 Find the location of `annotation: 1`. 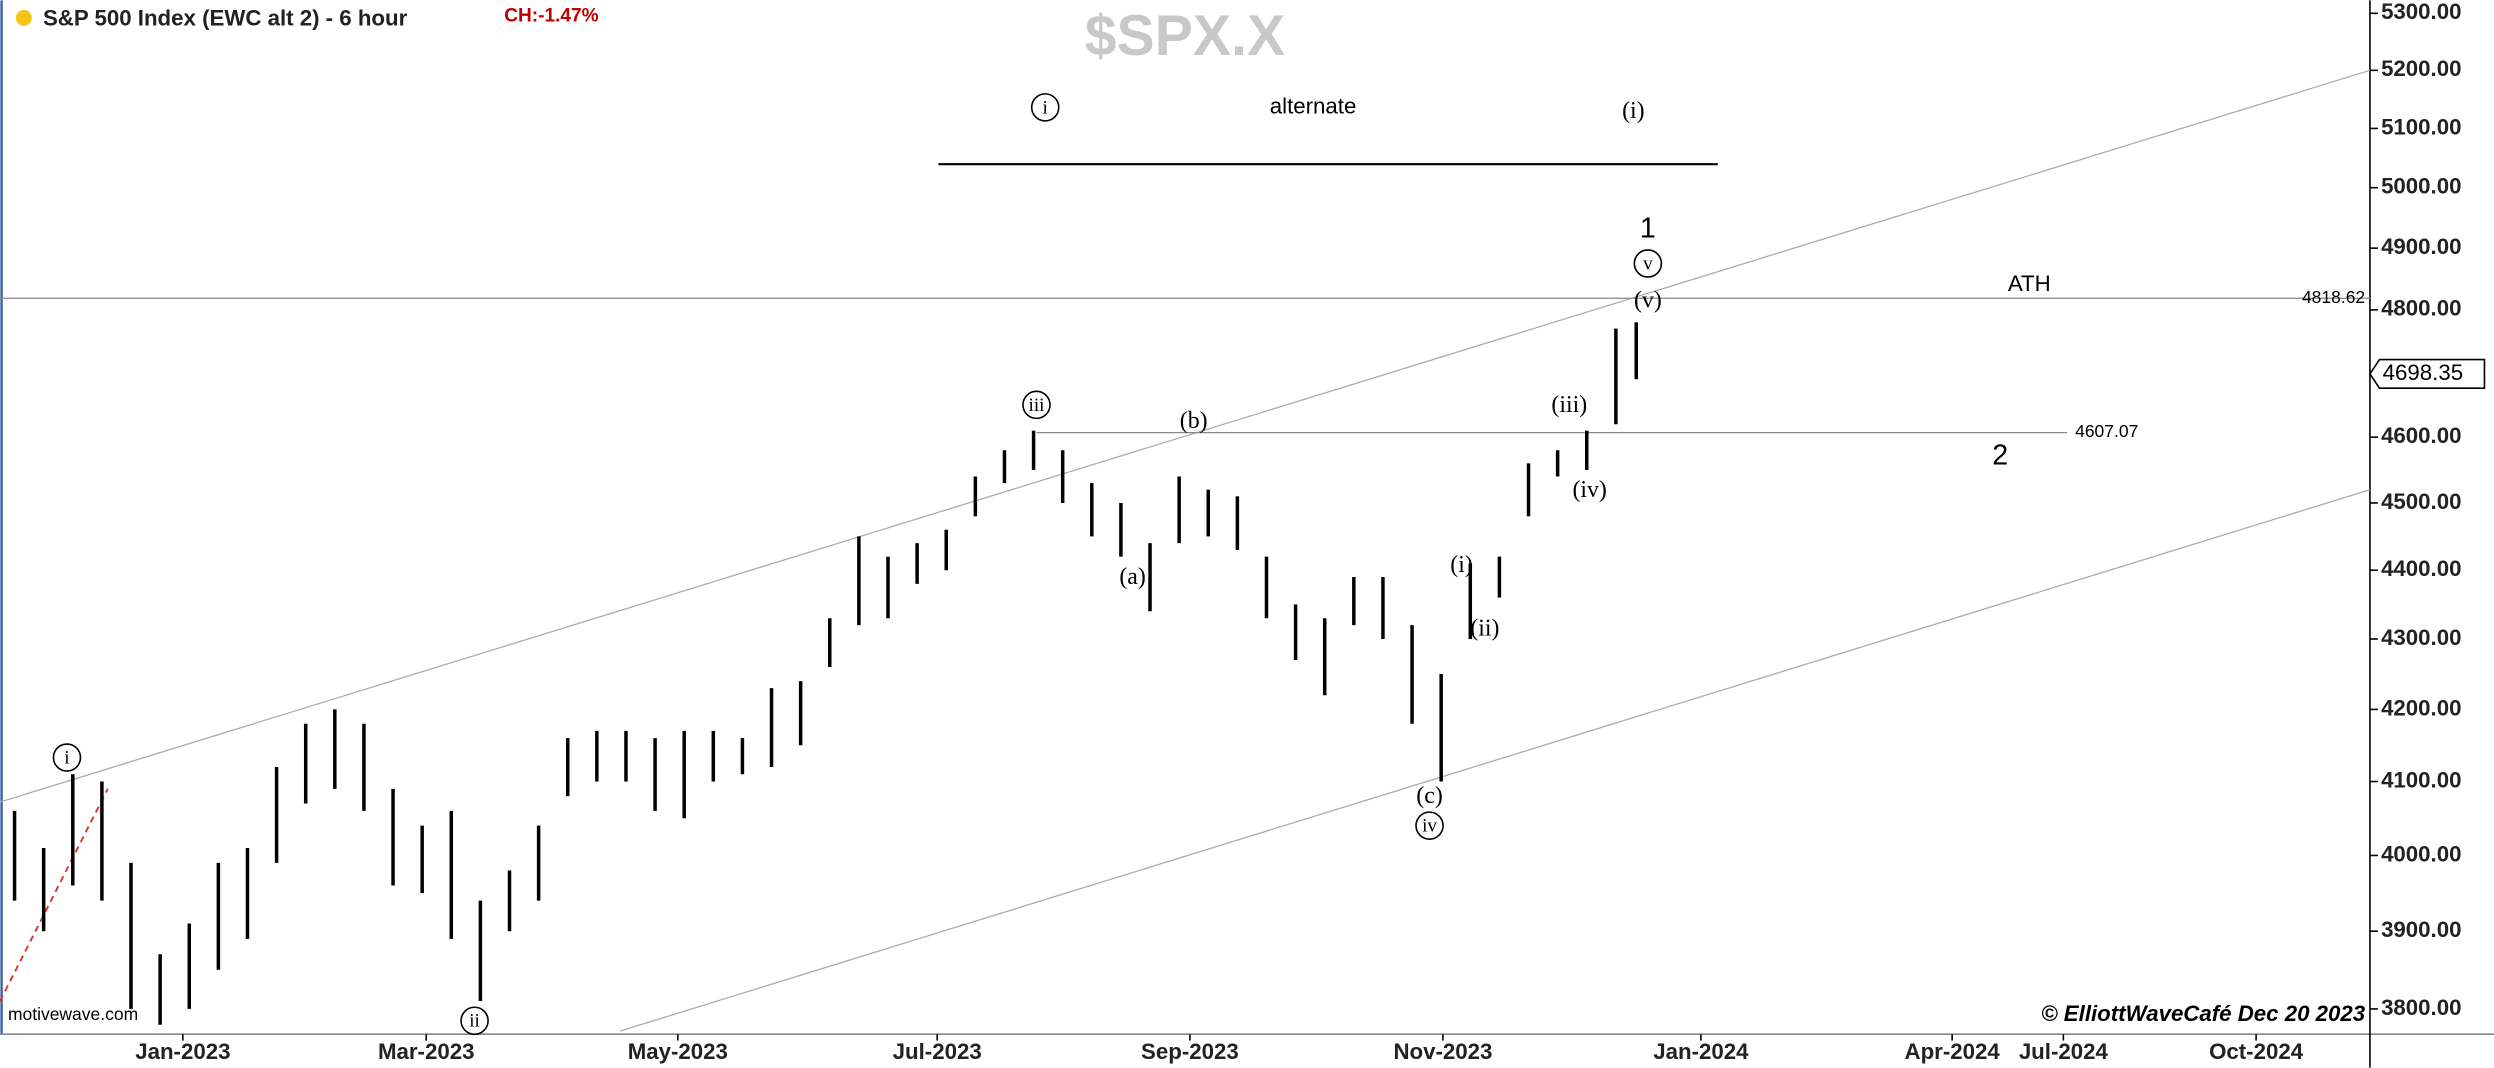

annotation: 1 is located at coordinates (1648, 228).